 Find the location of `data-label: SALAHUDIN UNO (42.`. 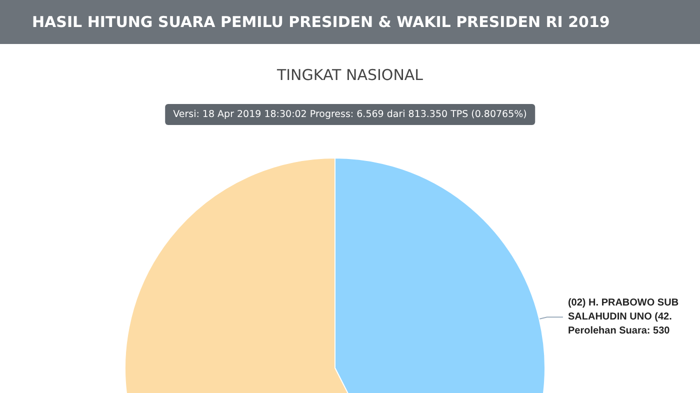

data-label: SALAHUDIN UNO (42. is located at coordinates (620, 317).